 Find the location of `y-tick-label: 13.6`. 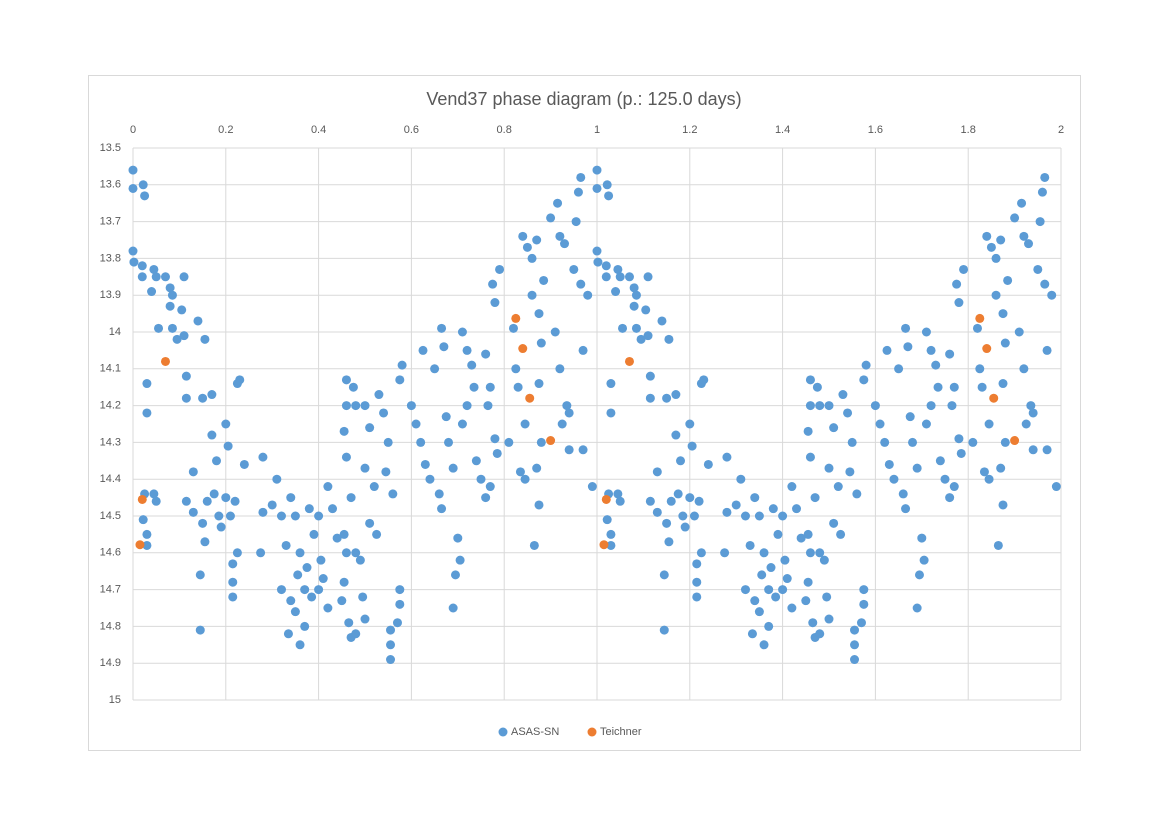

y-tick-label: 13.6 is located at coordinates (110, 185).